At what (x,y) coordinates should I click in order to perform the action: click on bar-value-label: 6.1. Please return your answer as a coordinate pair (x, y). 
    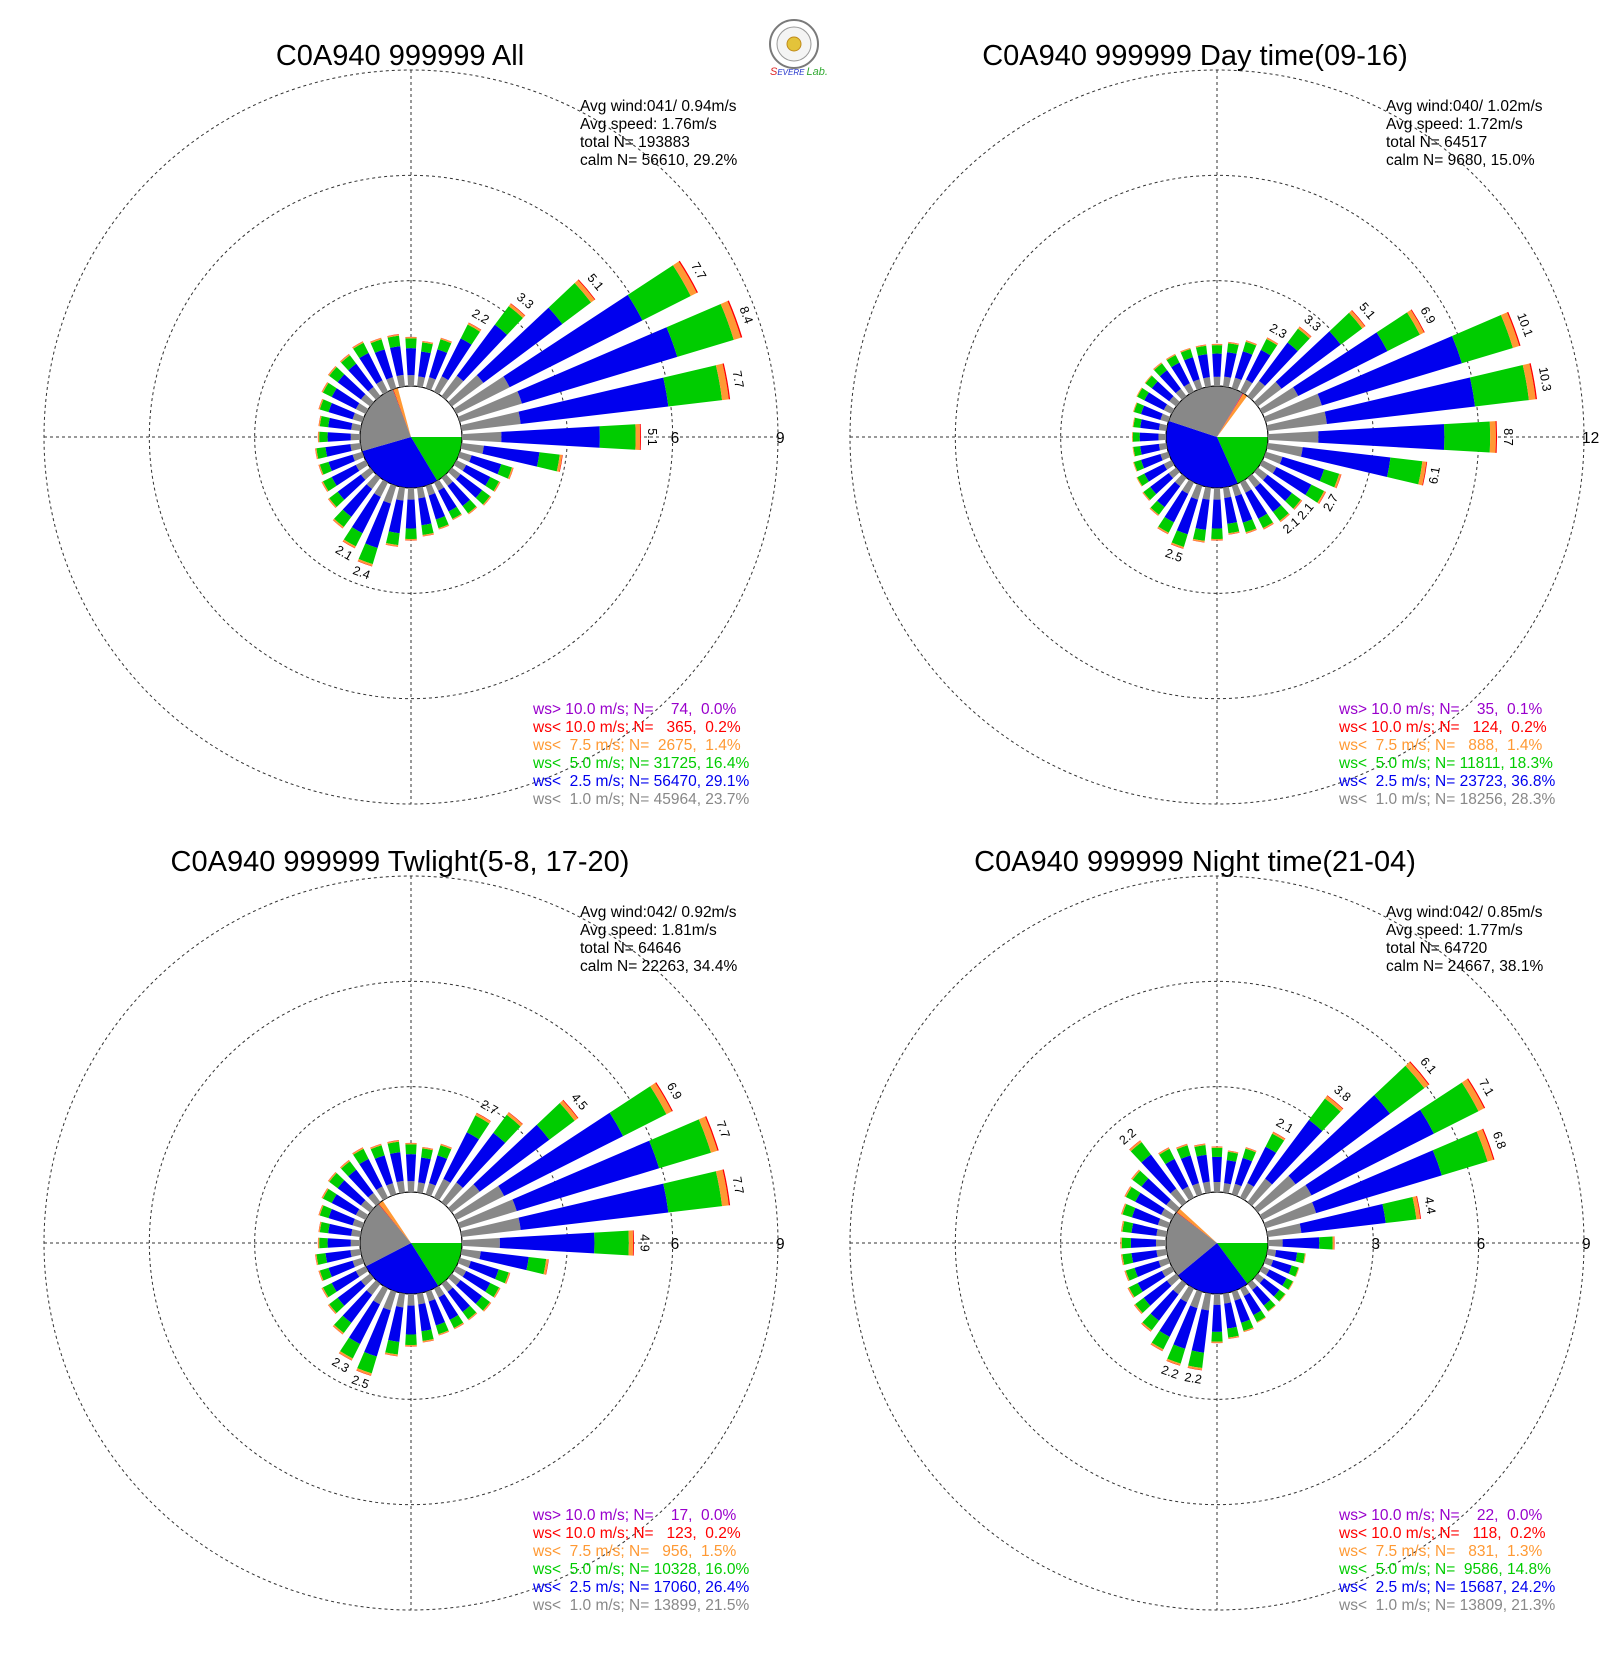
    Looking at the image, I should click on (1434, 476).